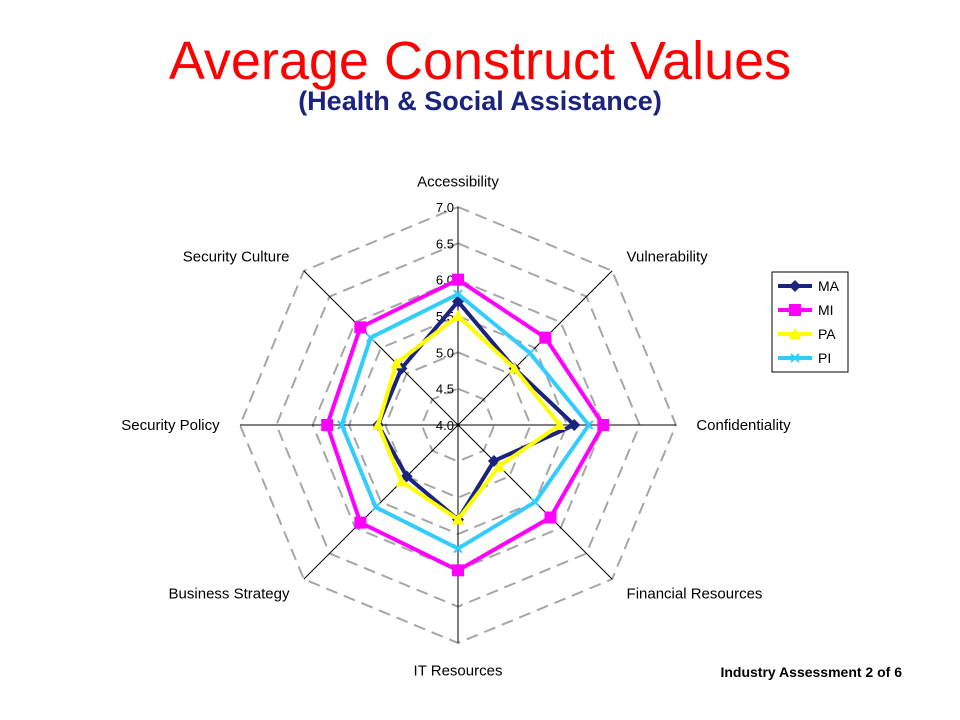  What do you see at coordinates (695, 594) in the screenshot?
I see `category-label: Financial Resources` at bounding box center [695, 594].